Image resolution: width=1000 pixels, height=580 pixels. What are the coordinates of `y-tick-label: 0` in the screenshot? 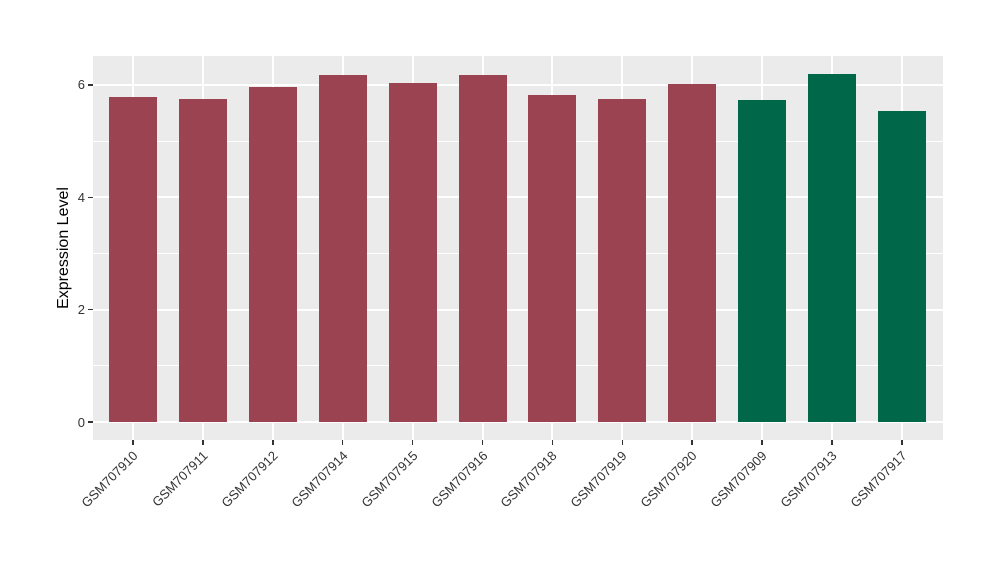 It's located at (81, 422).